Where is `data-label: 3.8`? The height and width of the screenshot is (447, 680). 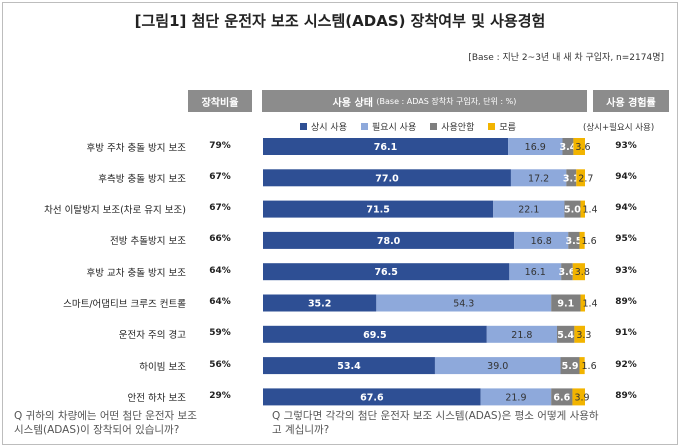 data-label: 3.8 is located at coordinates (582, 272).